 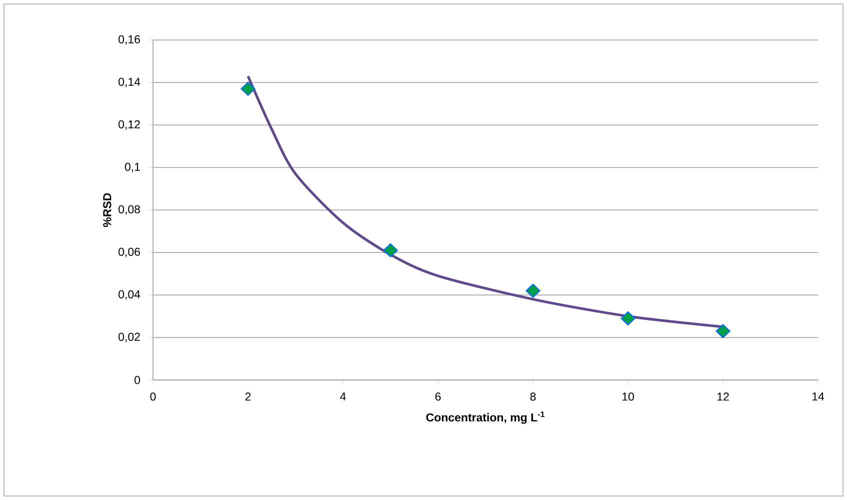 I want to click on x-tick-label: 8, so click(x=533, y=396).